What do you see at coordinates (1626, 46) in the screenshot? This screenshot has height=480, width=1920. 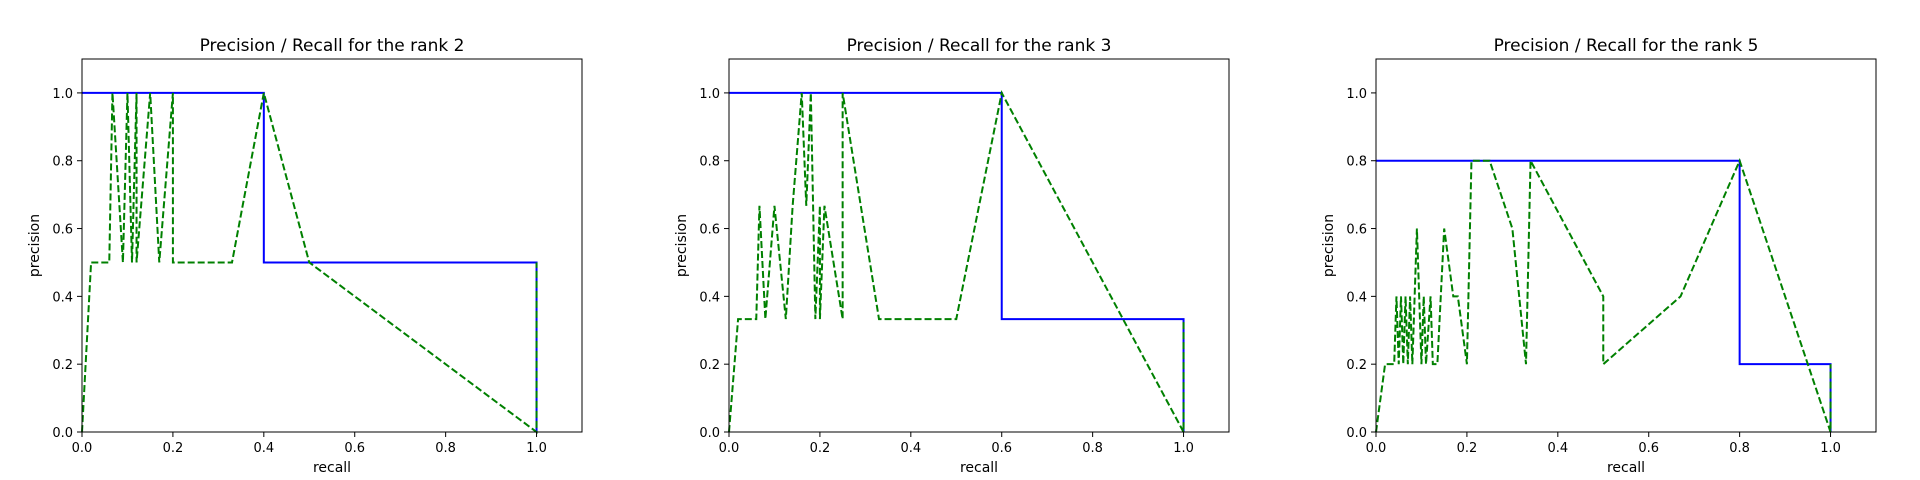 I see `chart-title: Precision / Recall for the rank 5` at bounding box center [1626, 46].